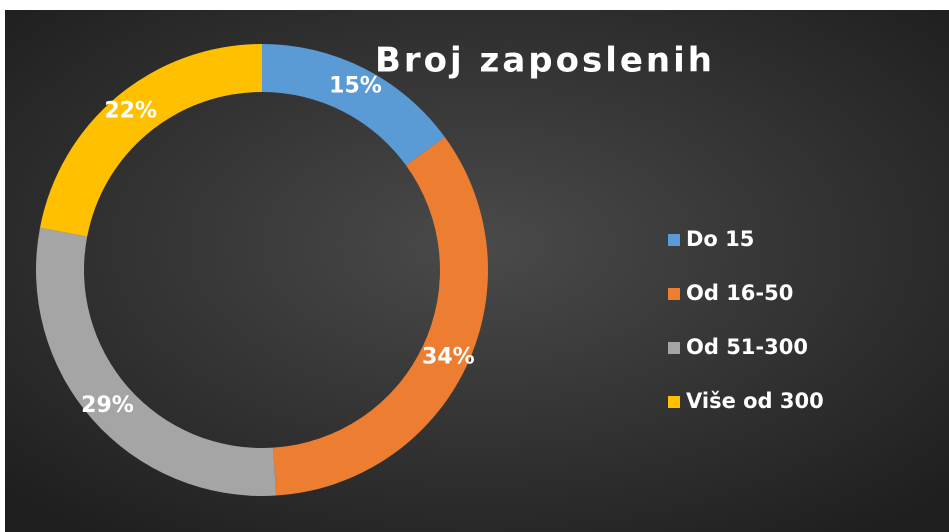 Image resolution: width=949 pixels, height=532 pixels. I want to click on data-label: 15%, so click(355, 85).